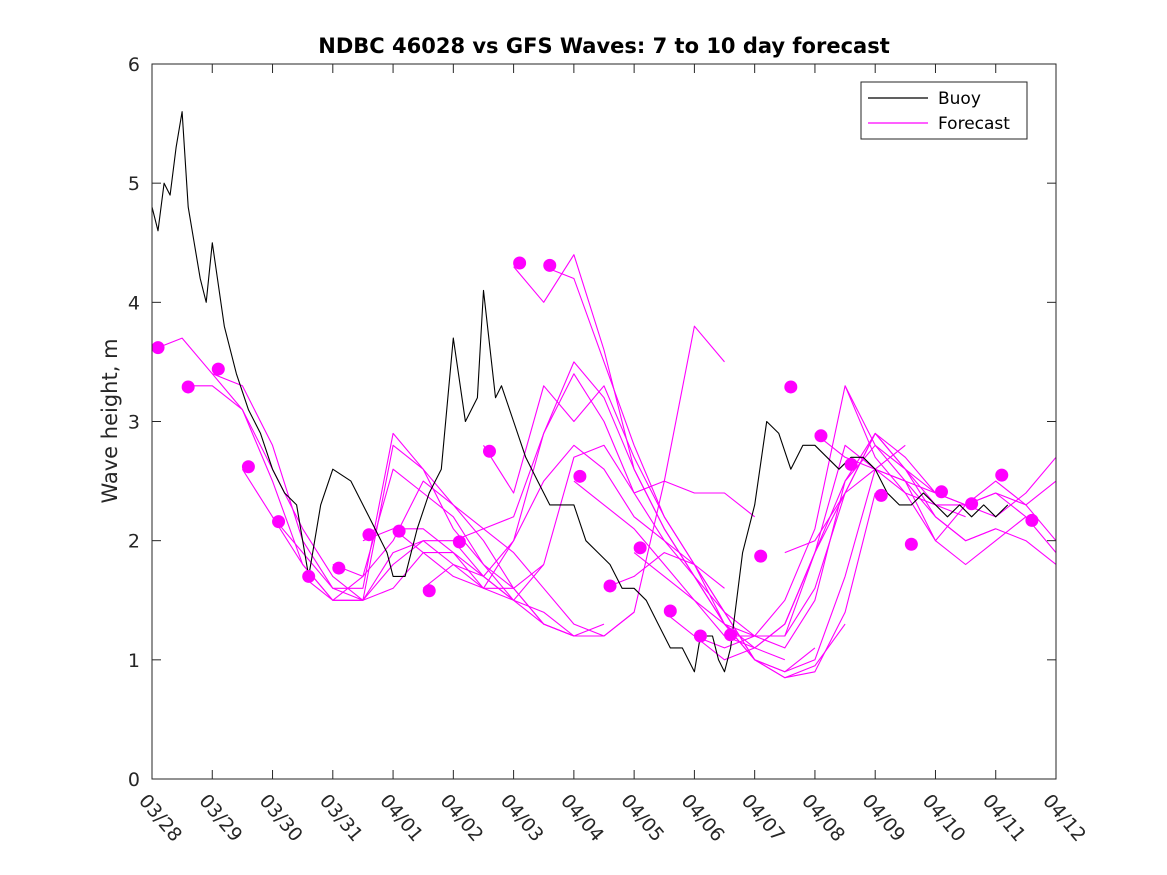 The image size is (1167, 875). What do you see at coordinates (134, 780) in the screenshot?
I see `y-tick-label: 0` at bounding box center [134, 780].